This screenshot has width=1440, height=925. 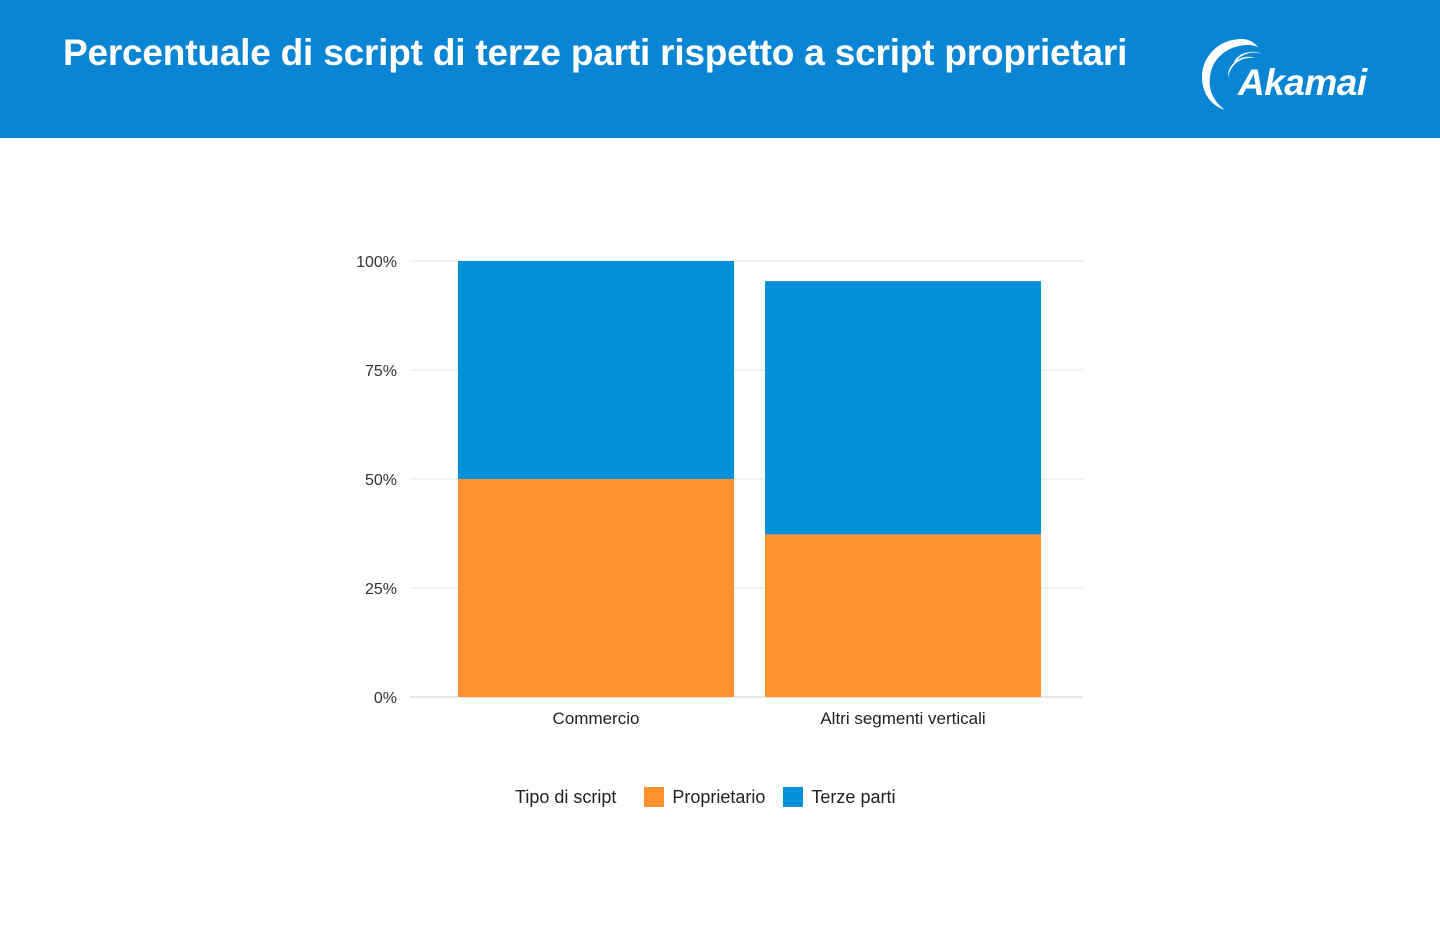 What do you see at coordinates (596, 718) in the screenshot?
I see `x-tick-label: Commercio` at bounding box center [596, 718].